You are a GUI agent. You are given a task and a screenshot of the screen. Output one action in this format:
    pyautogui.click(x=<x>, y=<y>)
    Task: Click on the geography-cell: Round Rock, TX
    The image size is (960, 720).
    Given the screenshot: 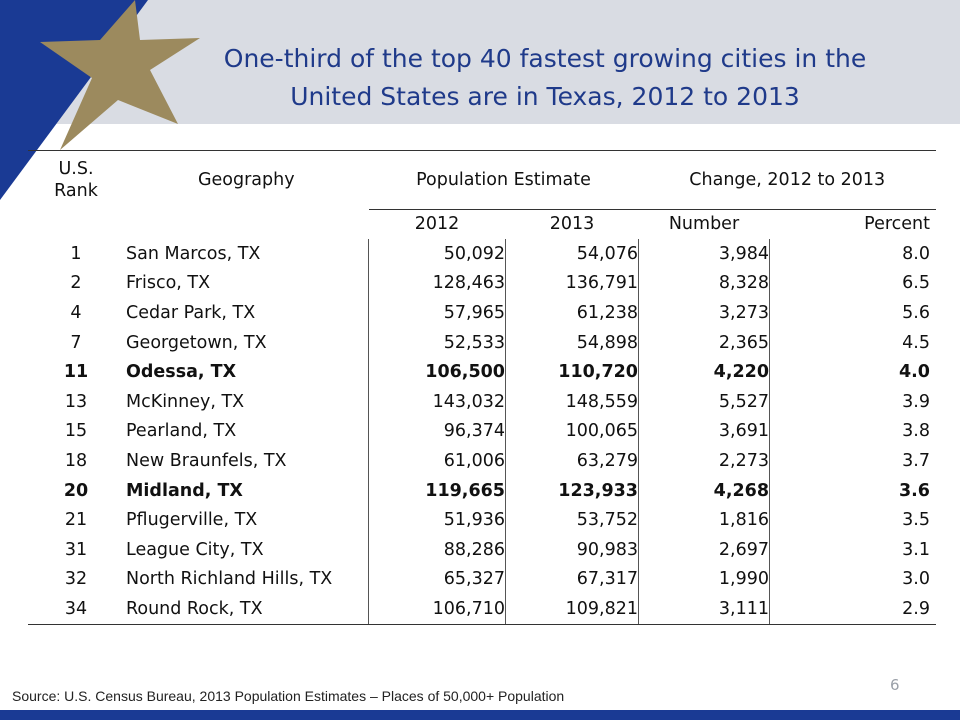 What is the action you would take?
    pyautogui.click(x=246, y=609)
    